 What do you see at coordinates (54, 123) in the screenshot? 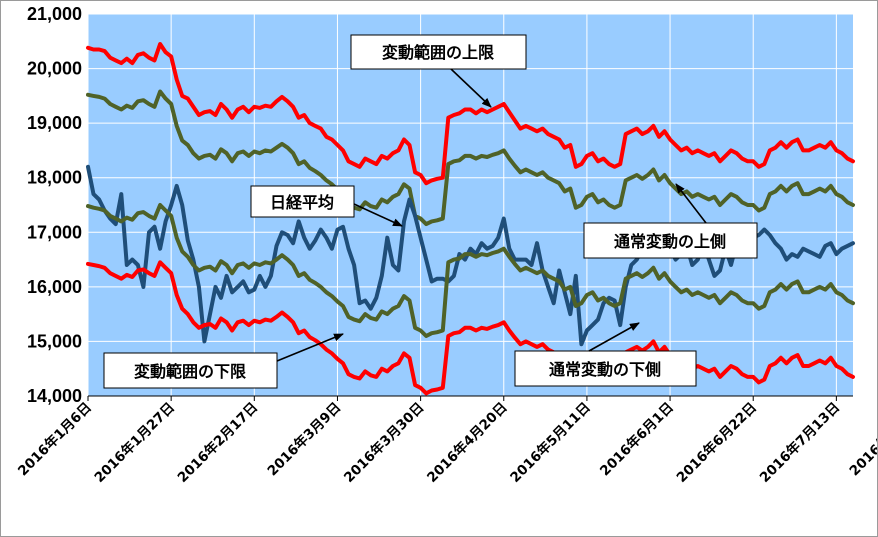
I see `y-tick-label: 19,000` at bounding box center [54, 123].